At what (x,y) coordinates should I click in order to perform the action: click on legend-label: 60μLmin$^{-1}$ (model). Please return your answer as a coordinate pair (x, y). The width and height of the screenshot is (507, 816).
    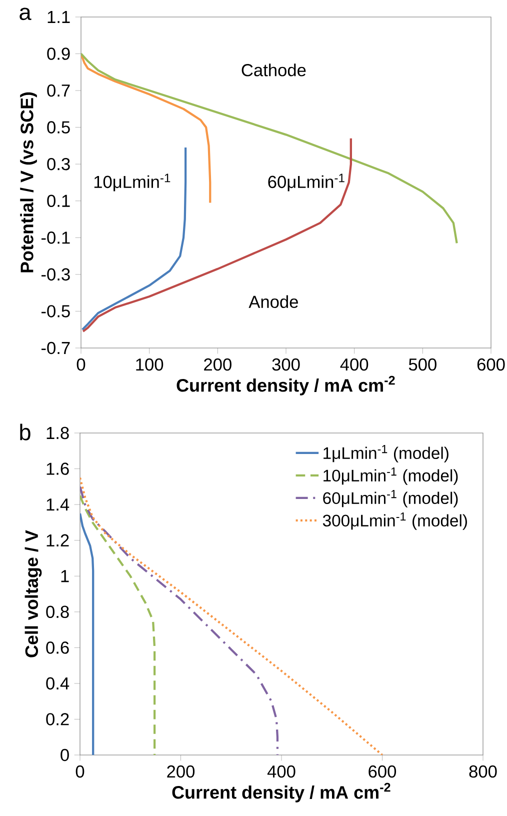
    Looking at the image, I should click on (390, 499).